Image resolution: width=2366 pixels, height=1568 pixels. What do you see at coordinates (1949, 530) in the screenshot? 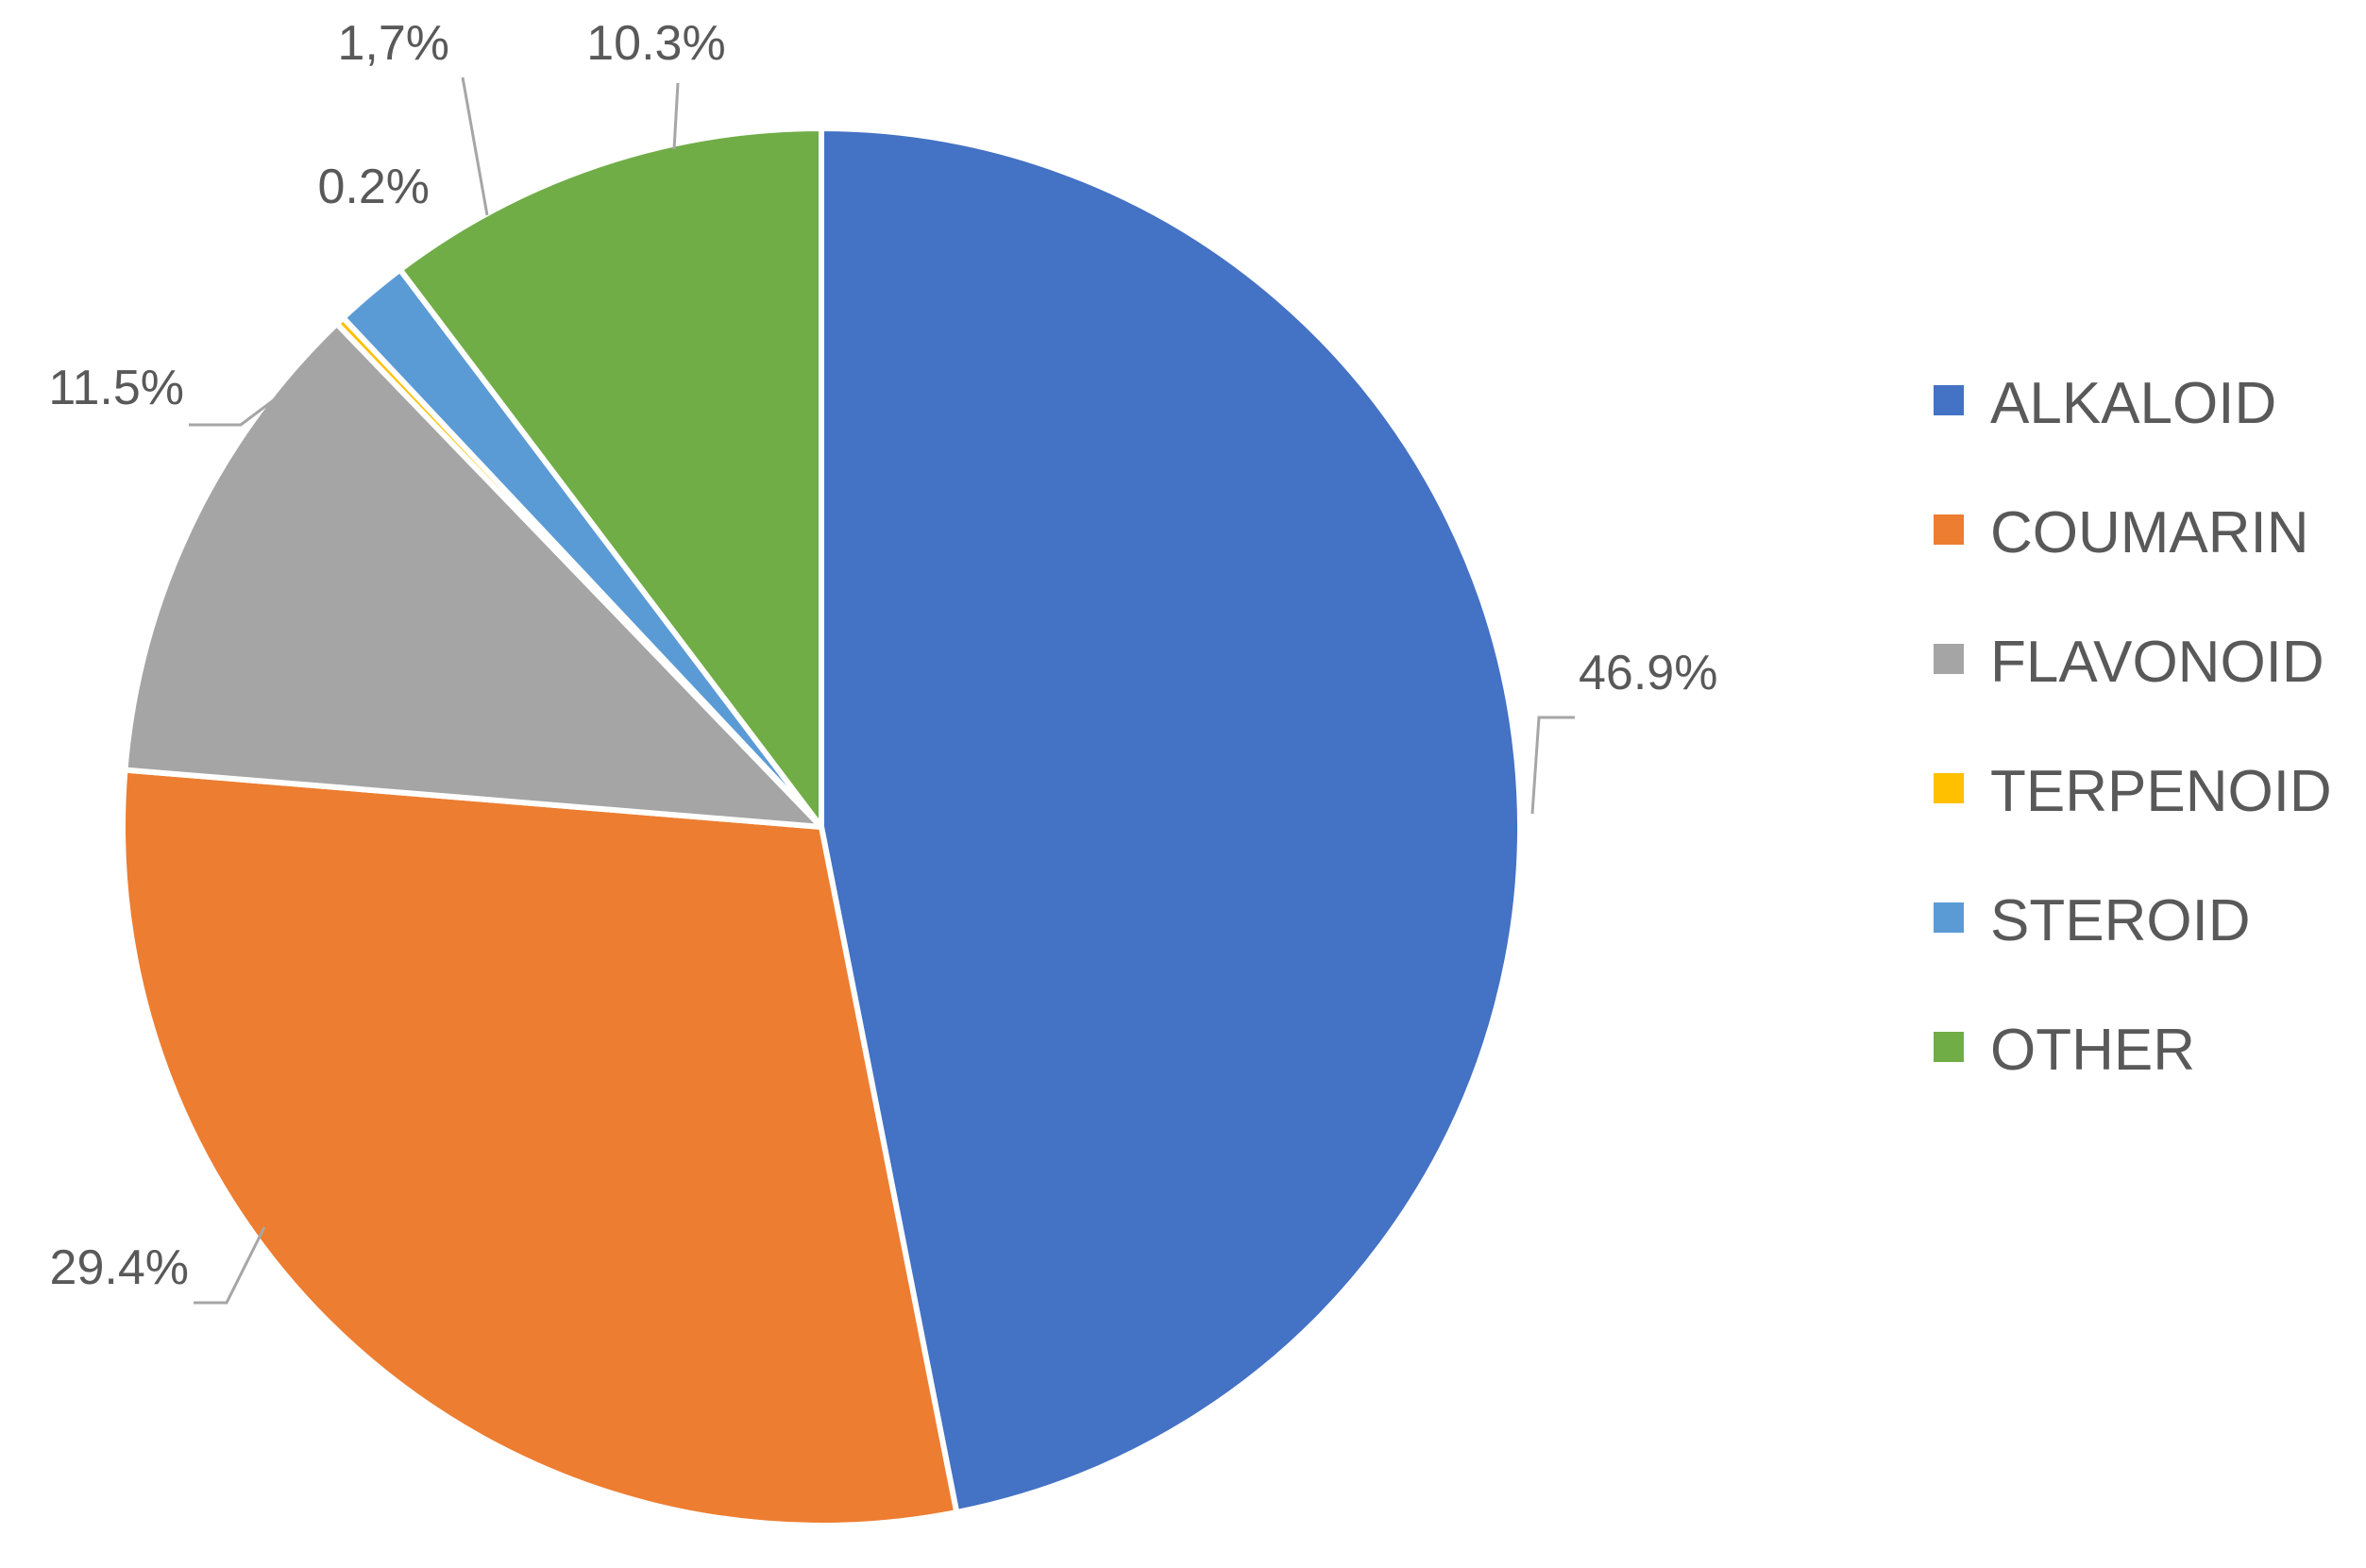
I see `legend-swatch-coumarin` at bounding box center [1949, 530].